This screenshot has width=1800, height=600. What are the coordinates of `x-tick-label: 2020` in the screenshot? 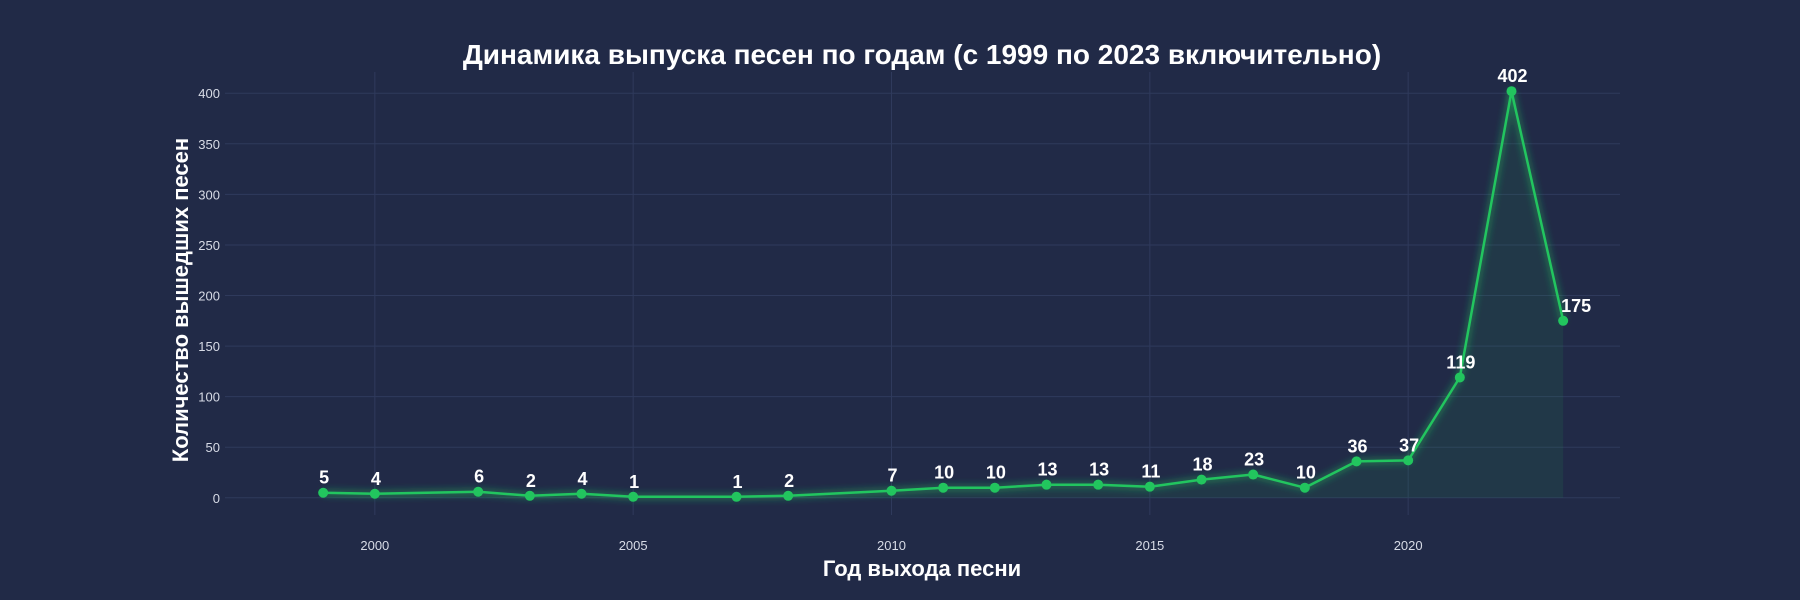 It's located at (1408, 545).